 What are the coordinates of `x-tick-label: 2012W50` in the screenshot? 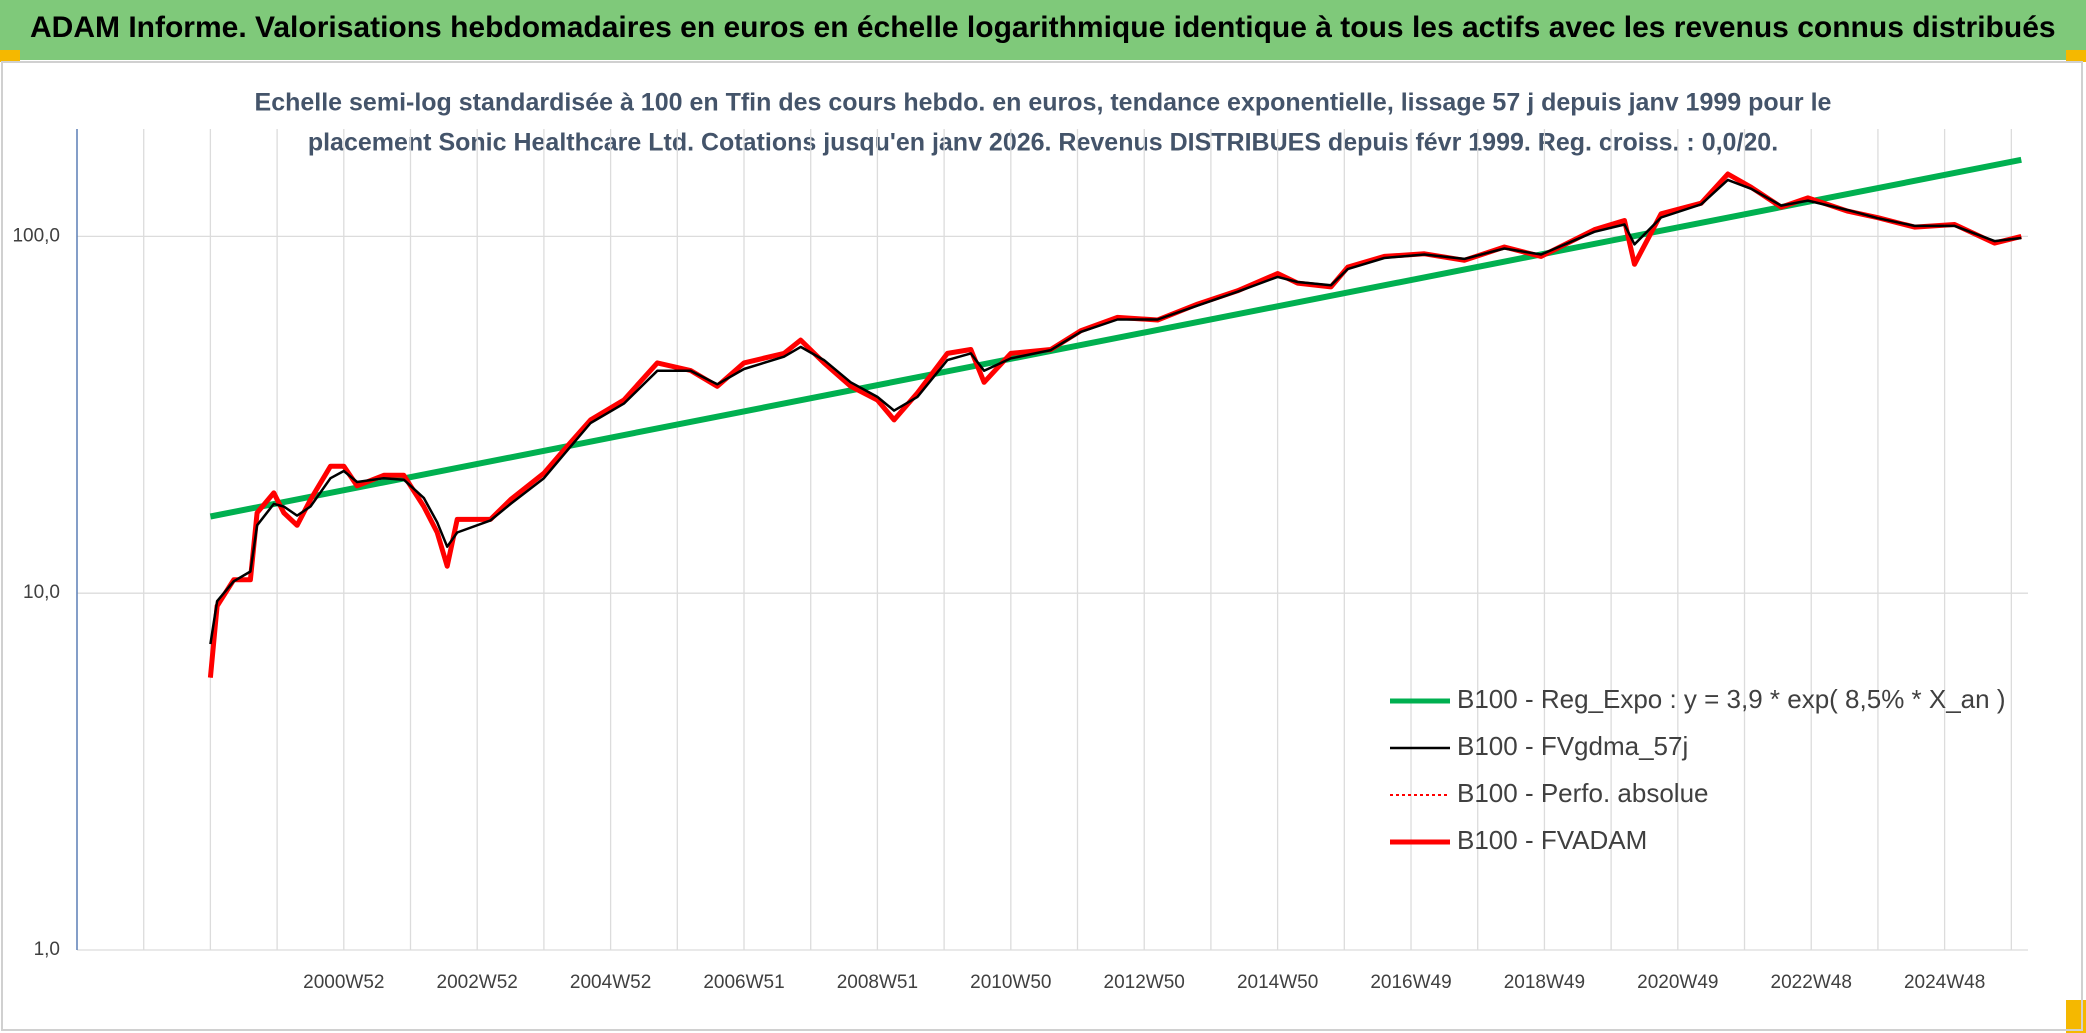 It's located at (1144, 982).